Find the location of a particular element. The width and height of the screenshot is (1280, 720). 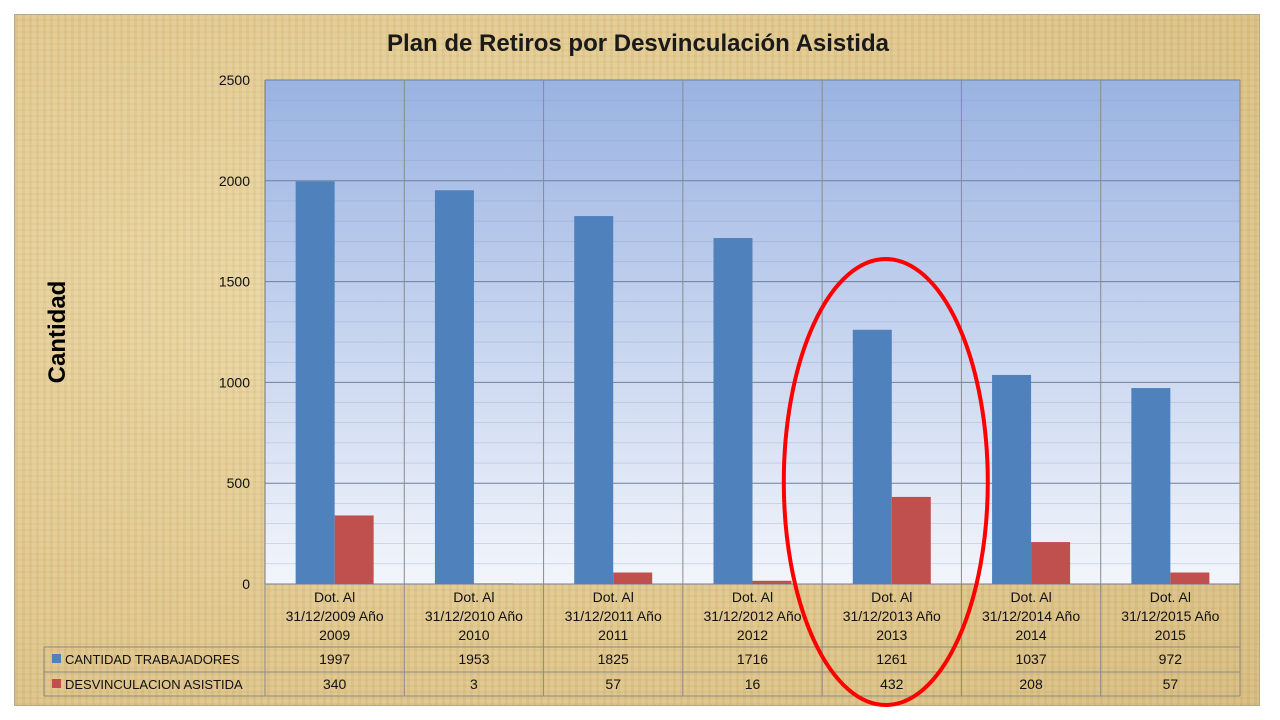

y-tick-label: 0 is located at coordinates (246, 584).